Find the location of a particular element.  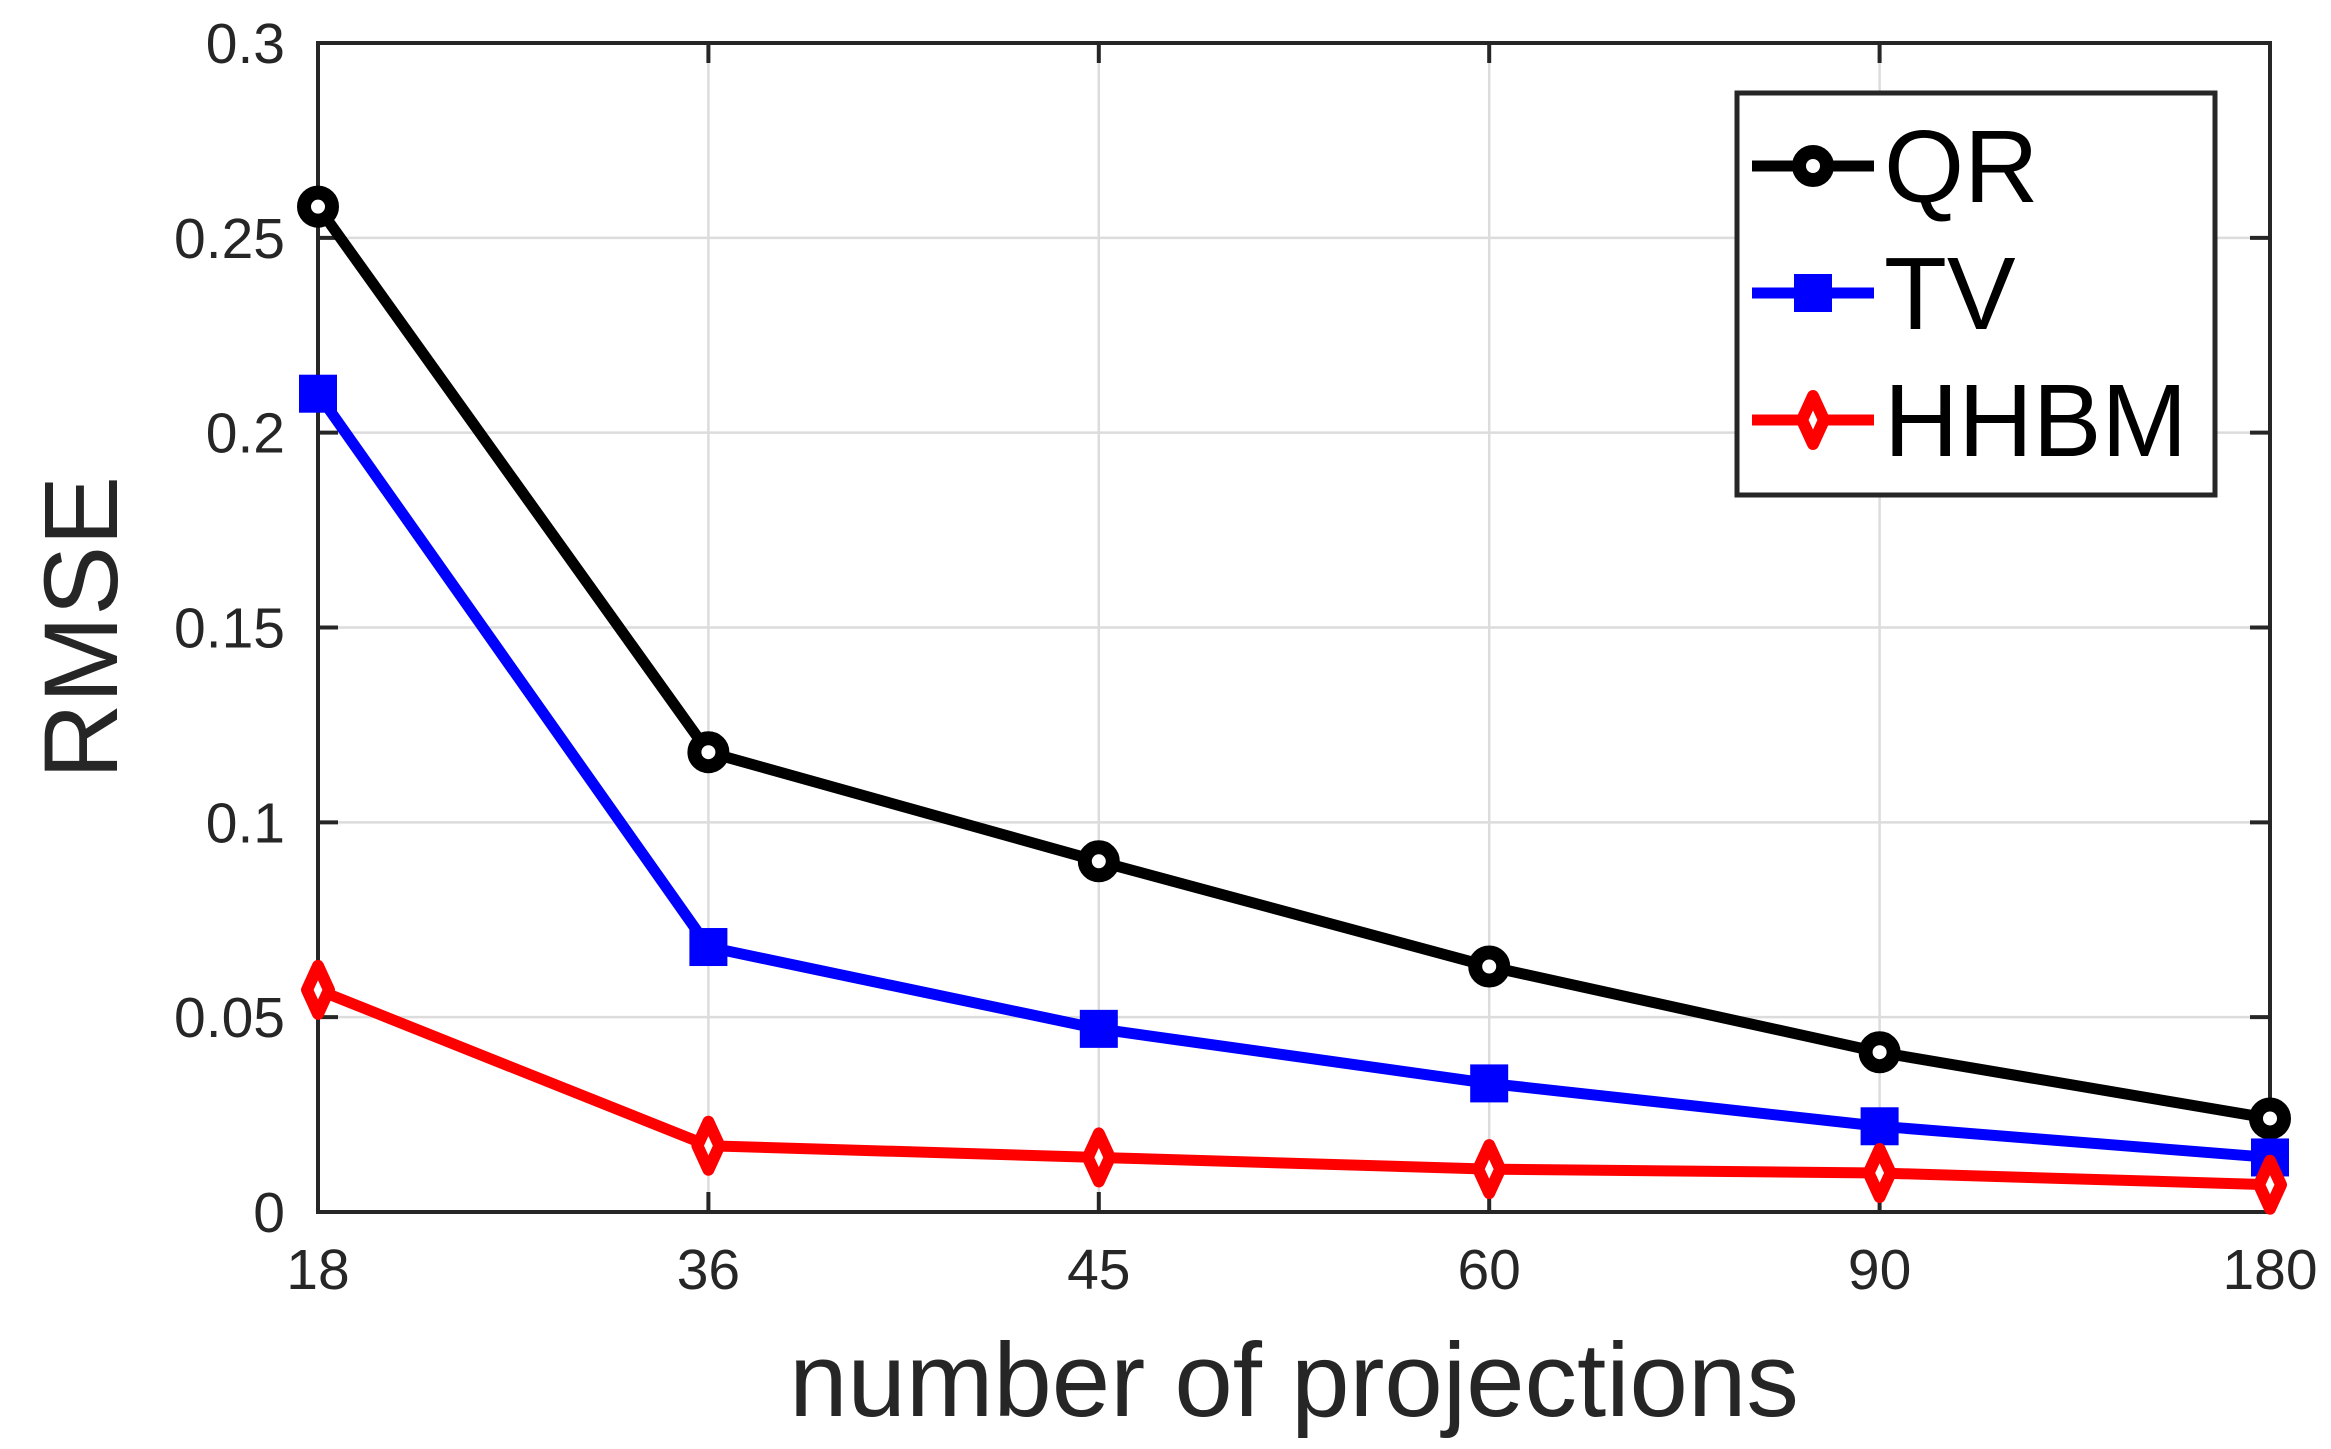

y-tick-label: 0 is located at coordinates (269, 1213).